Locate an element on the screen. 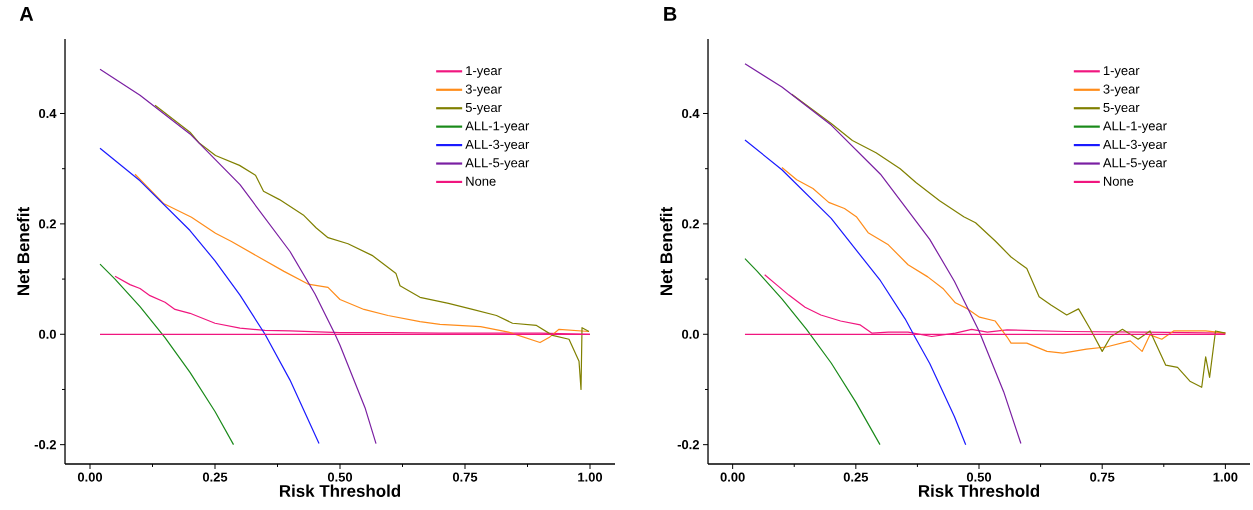  chart-title: A is located at coordinates (26, 14).